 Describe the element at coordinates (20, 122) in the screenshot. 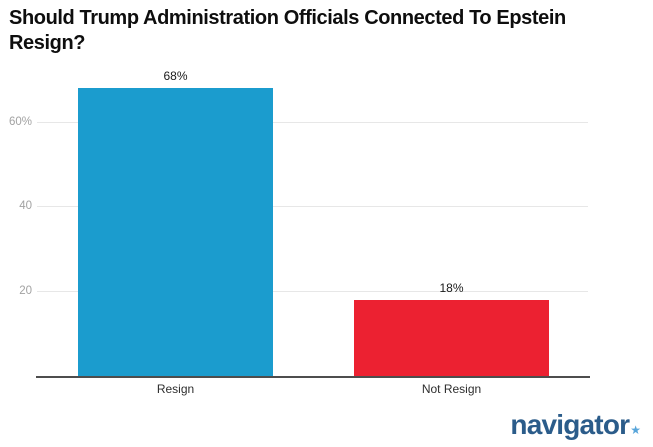

I see `y-tick-label-60: 60%` at that location.